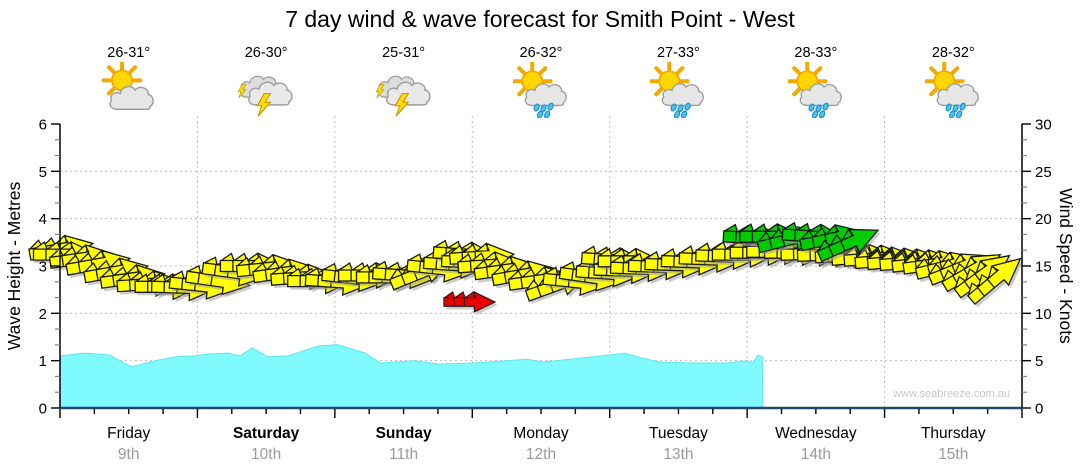 This screenshot has width=1080, height=475. Describe the element at coordinates (129, 454) in the screenshot. I see `day-date-label: 9th` at that location.